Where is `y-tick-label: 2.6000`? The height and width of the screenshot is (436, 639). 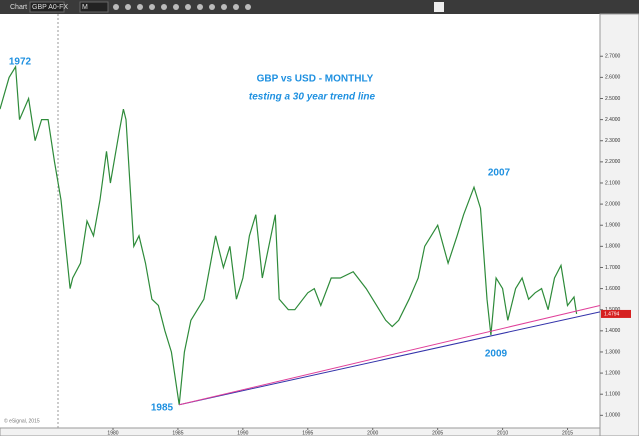 y-tick-label: 2.6000 is located at coordinates (613, 78).